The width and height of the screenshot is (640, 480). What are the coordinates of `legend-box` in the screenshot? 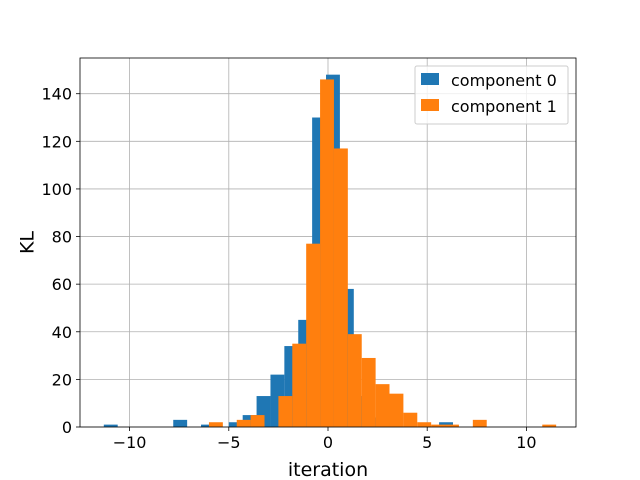 It's located at (491, 95).